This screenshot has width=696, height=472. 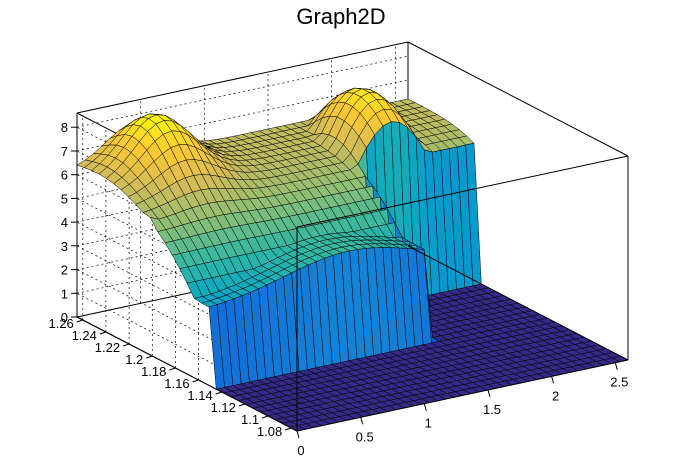 I want to click on z-tick-label: 5, so click(x=64, y=198).